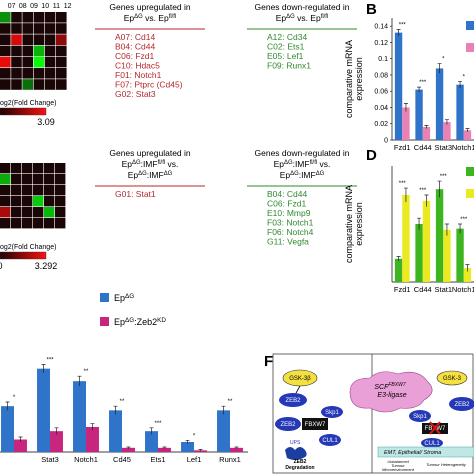  I want to click on label-part: FBXW7, so click(396, 385).